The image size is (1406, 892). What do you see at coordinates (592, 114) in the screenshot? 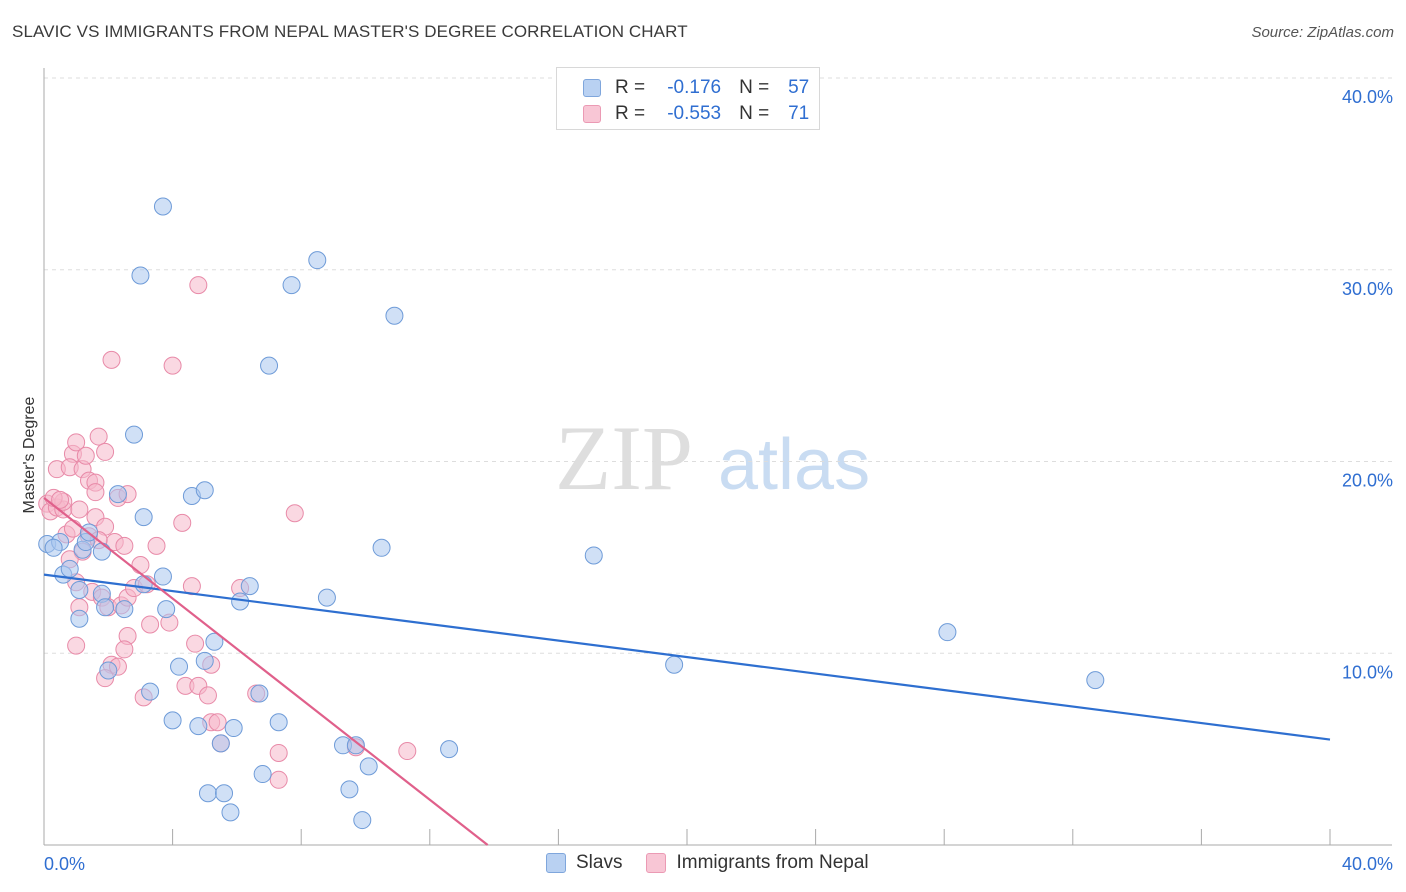
I see `legend-swatch-nepal` at bounding box center [592, 114].